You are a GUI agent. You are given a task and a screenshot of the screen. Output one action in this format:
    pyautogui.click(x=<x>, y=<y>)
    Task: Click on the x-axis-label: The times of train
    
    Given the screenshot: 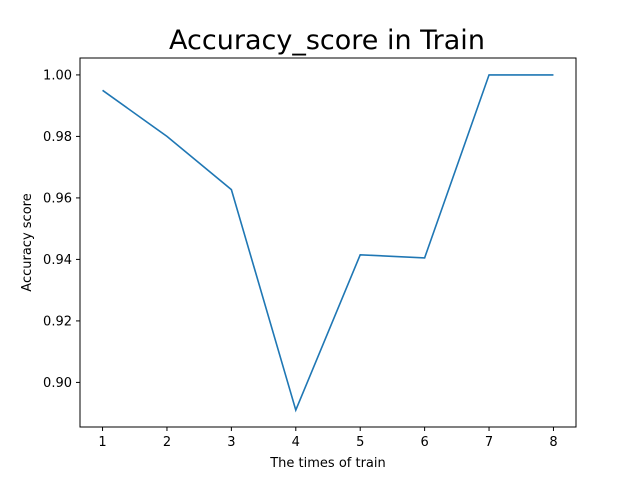 What is the action you would take?
    pyautogui.click(x=327, y=463)
    